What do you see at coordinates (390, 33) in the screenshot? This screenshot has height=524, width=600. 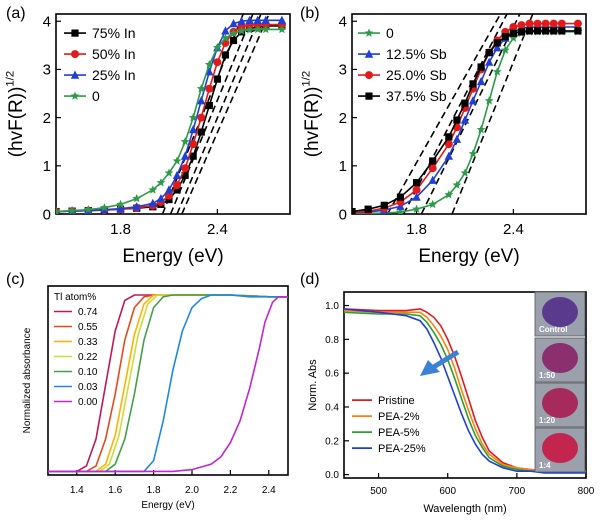 I see `legend-entry: 0` at bounding box center [390, 33].